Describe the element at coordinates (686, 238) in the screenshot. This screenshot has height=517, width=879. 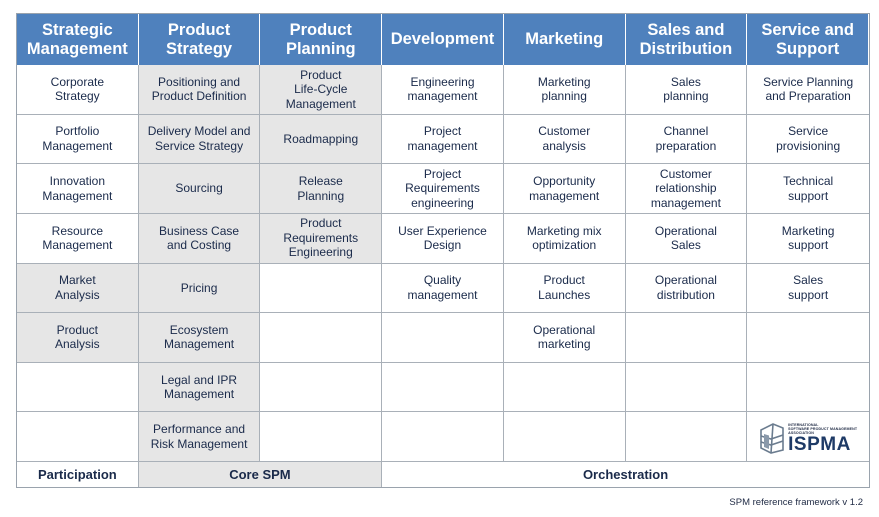
I see `table-cell: Operational Sales` at that location.